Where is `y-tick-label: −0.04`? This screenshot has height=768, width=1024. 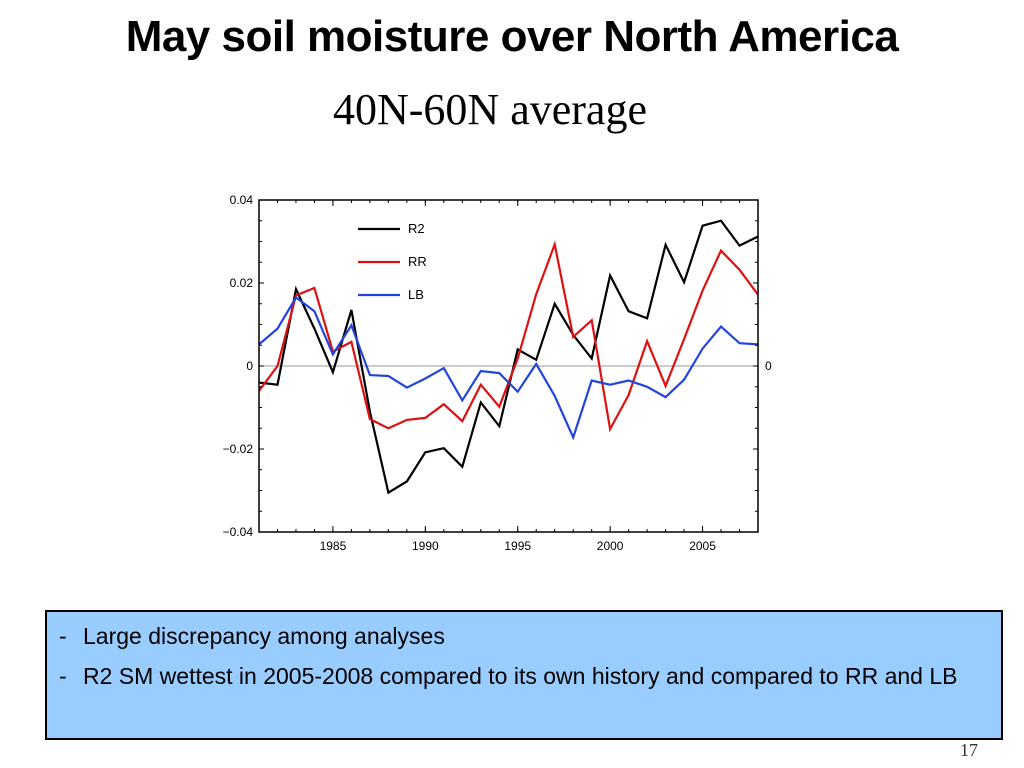 y-tick-label: −0.04 is located at coordinates (238, 532).